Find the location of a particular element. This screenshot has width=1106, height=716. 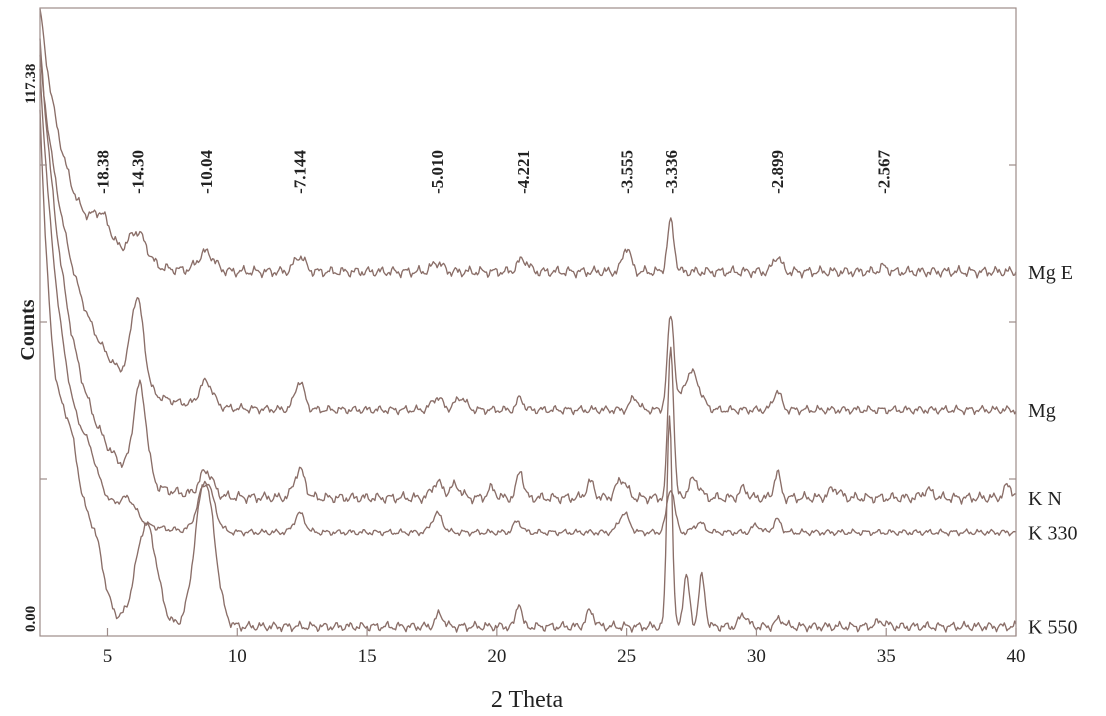

peak-label: -14.30 is located at coordinates (137, 172).